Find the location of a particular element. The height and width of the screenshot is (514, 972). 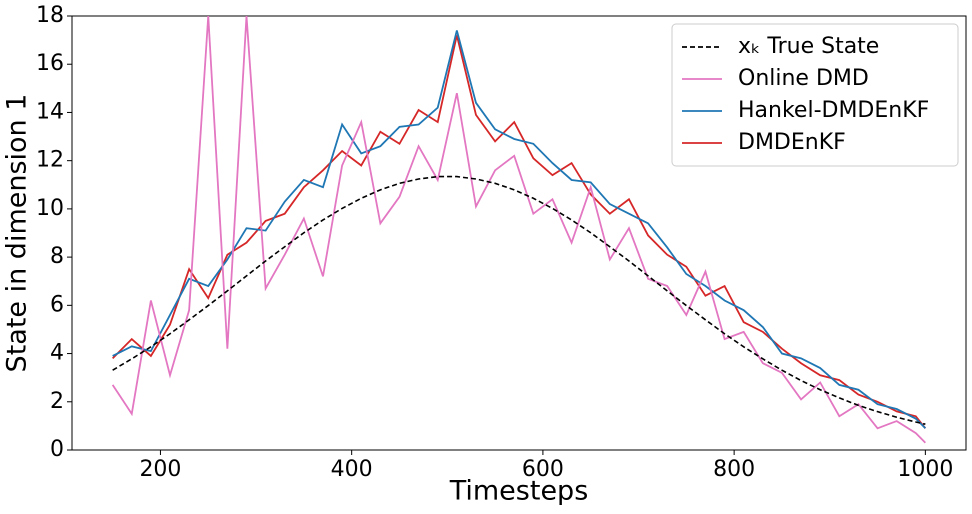

legend-label: Online DMD is located at coordinates (803, 78).